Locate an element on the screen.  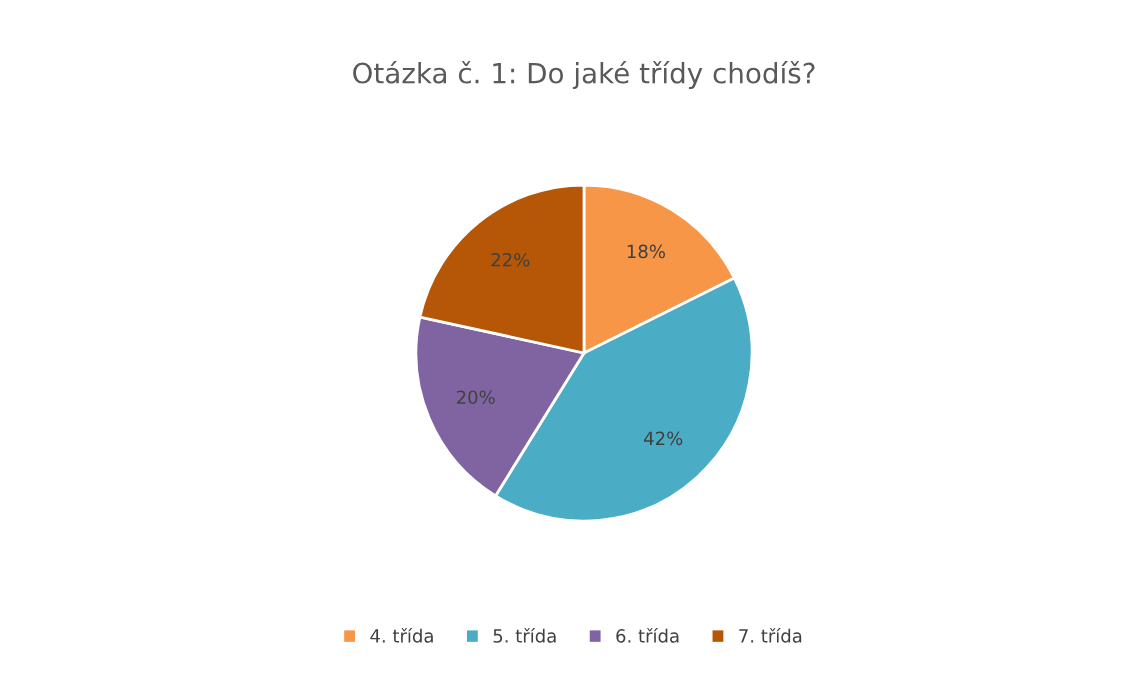
data-label: 42% is located at coordinates (663, 438).